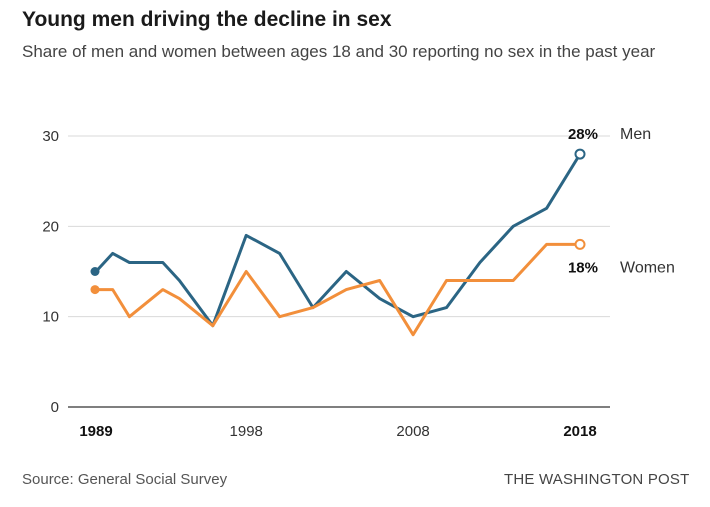  Describe the element at coordinates (412, 431) in the screenshot. I see `x-tick-label: 2008` at that location.